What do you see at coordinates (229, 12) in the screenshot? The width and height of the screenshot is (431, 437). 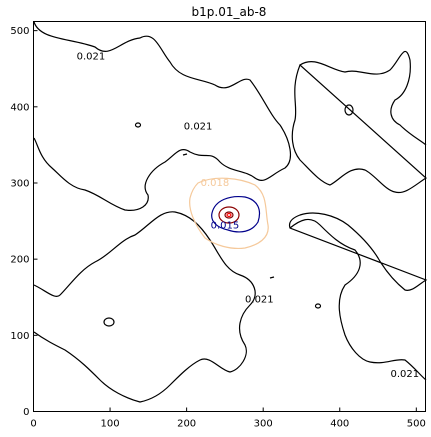 I see `chart-title: b1p.01_ab-8` at bounding box center [229, 12].